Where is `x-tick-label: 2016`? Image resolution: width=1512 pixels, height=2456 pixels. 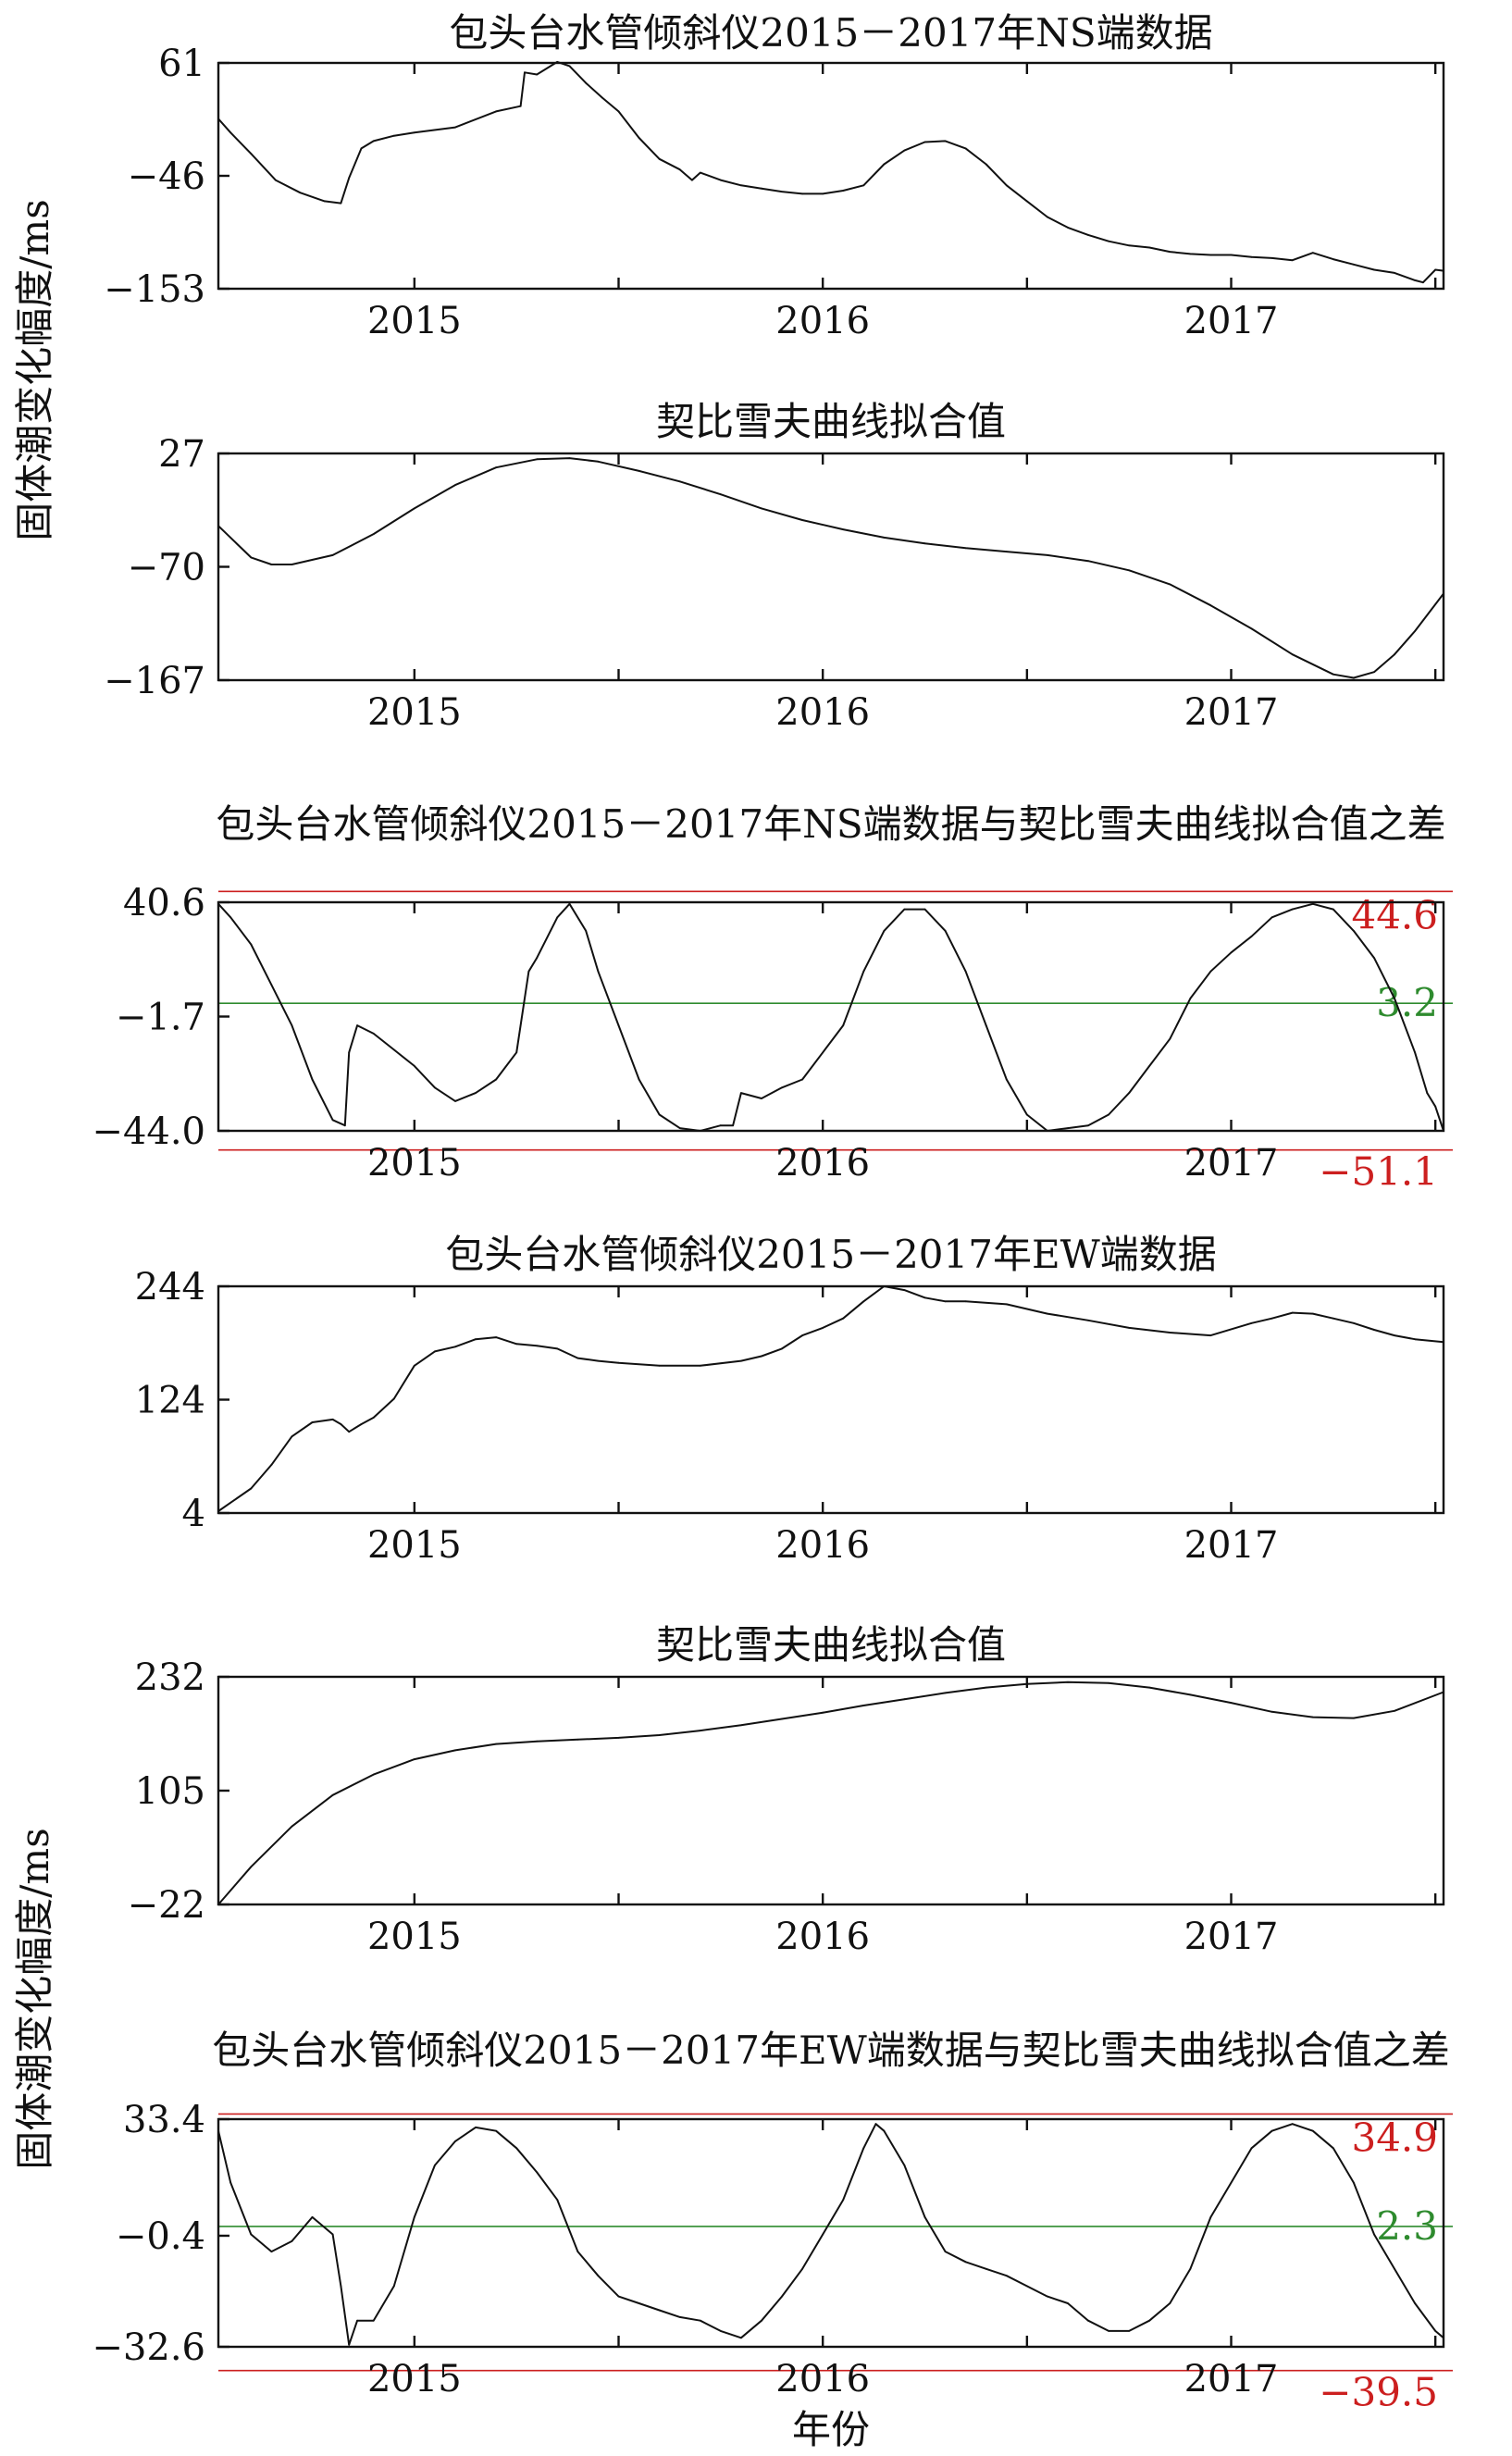
x-tick-label: 2016 is located at coordinates (822, 1545).